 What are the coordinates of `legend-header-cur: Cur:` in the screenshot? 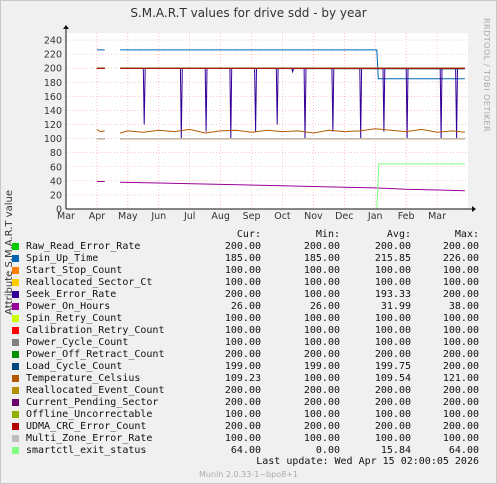 It's located at (248, 234).